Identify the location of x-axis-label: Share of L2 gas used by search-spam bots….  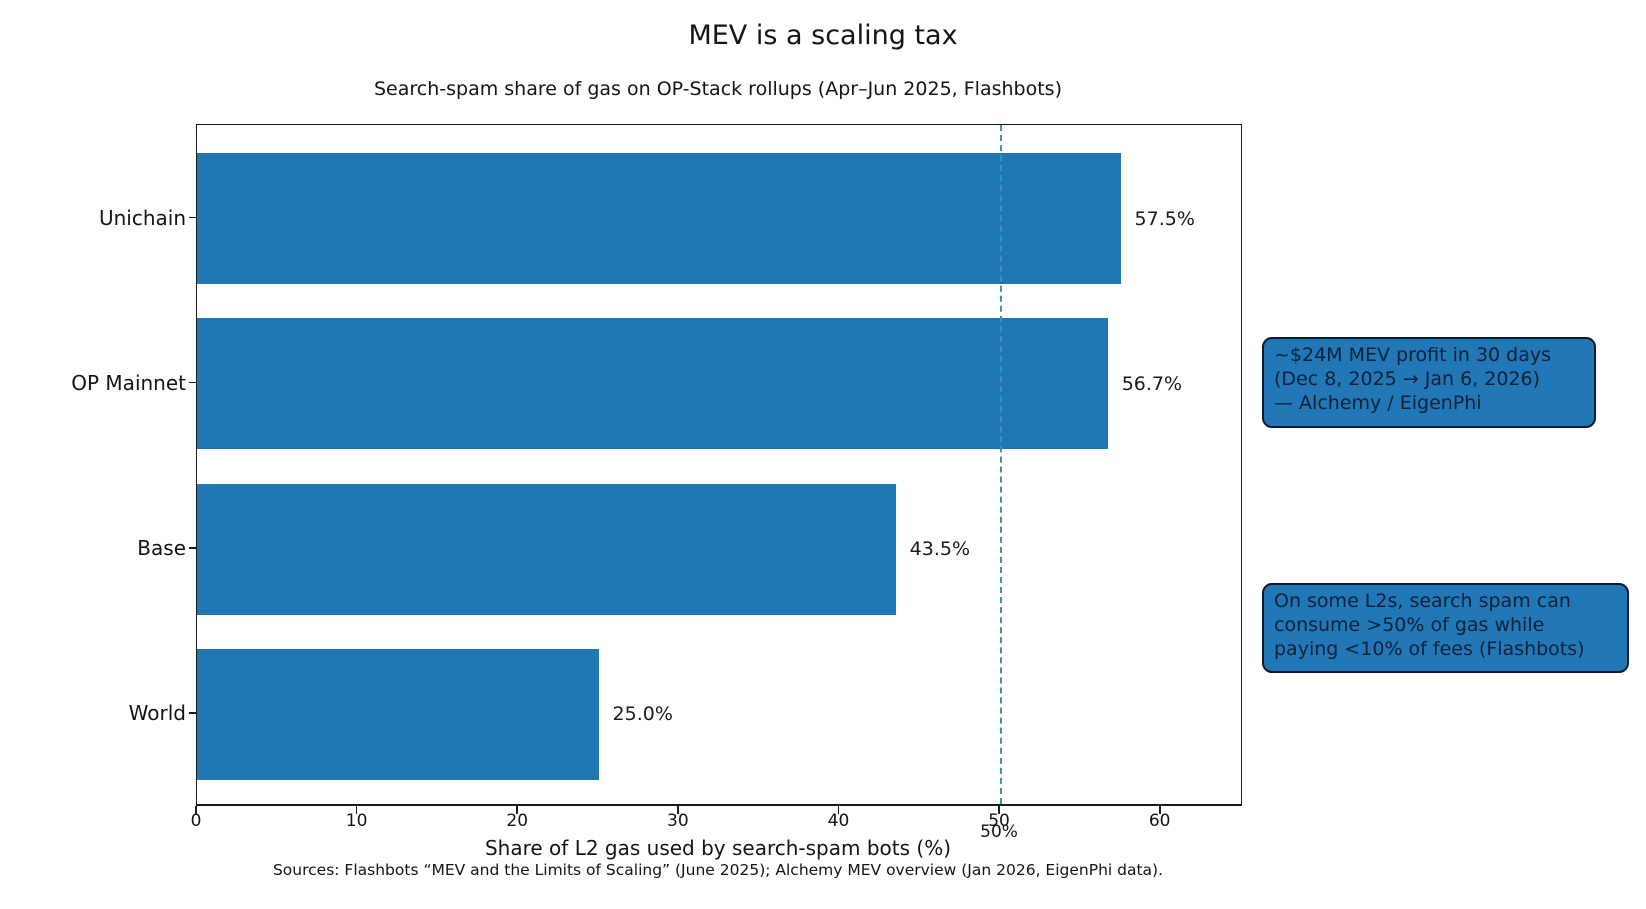
(718, 848).